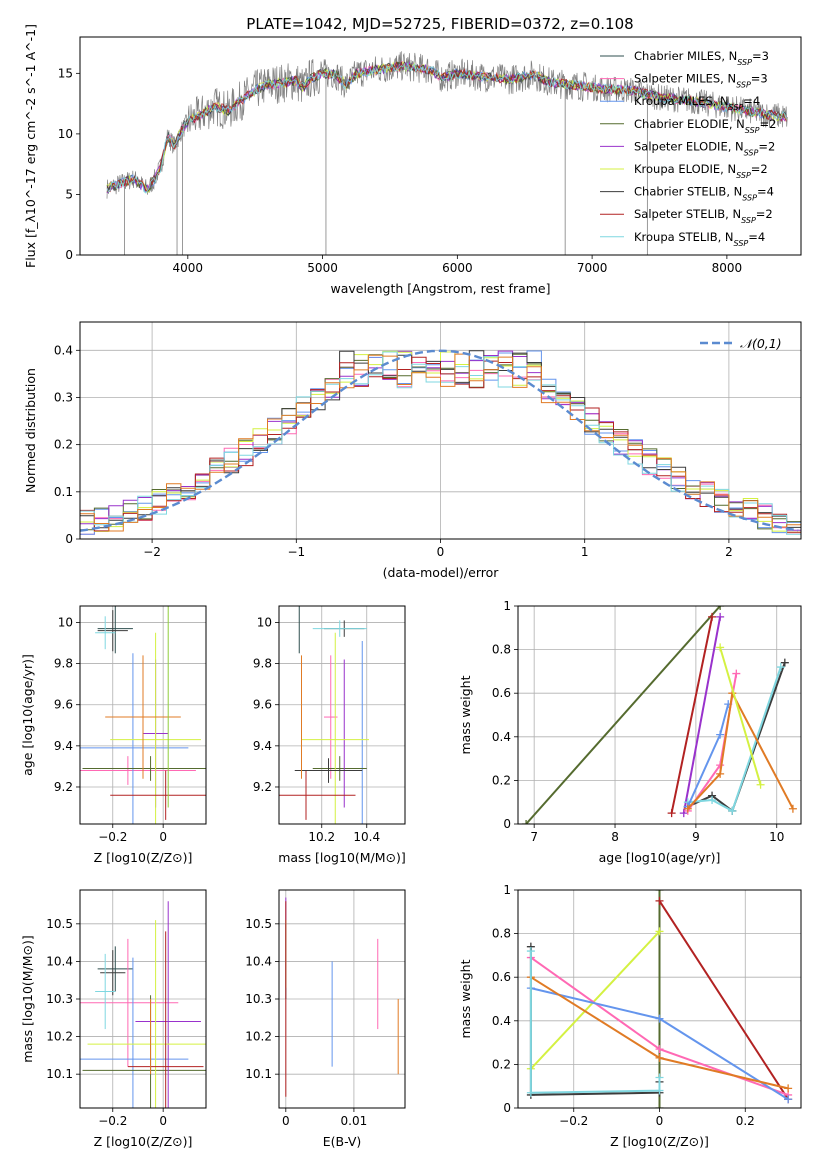 The width and height of the screenshot is (819, 1170). Describe the element at coordinates (761, 343) in the screenshot. I see `legend-label-normal: 𝒩(0,1)` at that location.